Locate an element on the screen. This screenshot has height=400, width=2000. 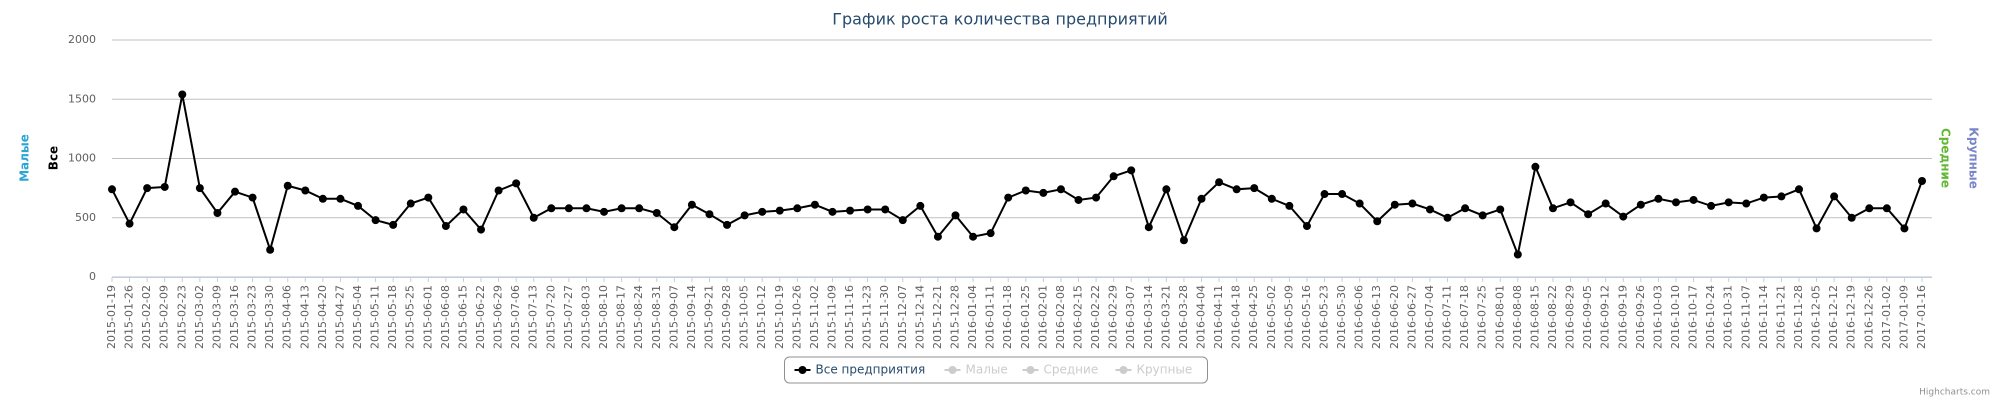
x-tick-label: 2016-12-05 is located at coordinates (1816, 317).